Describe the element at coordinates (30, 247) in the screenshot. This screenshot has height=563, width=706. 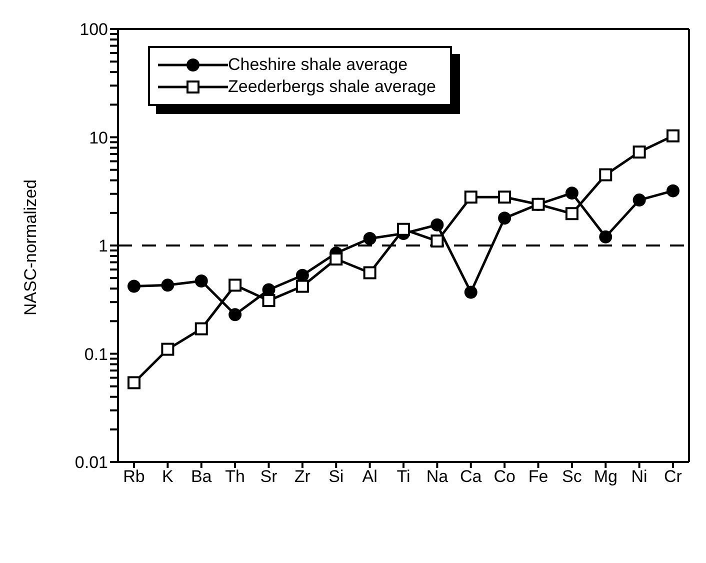
I see `y-axis-title: NASC-normalized` at that location.